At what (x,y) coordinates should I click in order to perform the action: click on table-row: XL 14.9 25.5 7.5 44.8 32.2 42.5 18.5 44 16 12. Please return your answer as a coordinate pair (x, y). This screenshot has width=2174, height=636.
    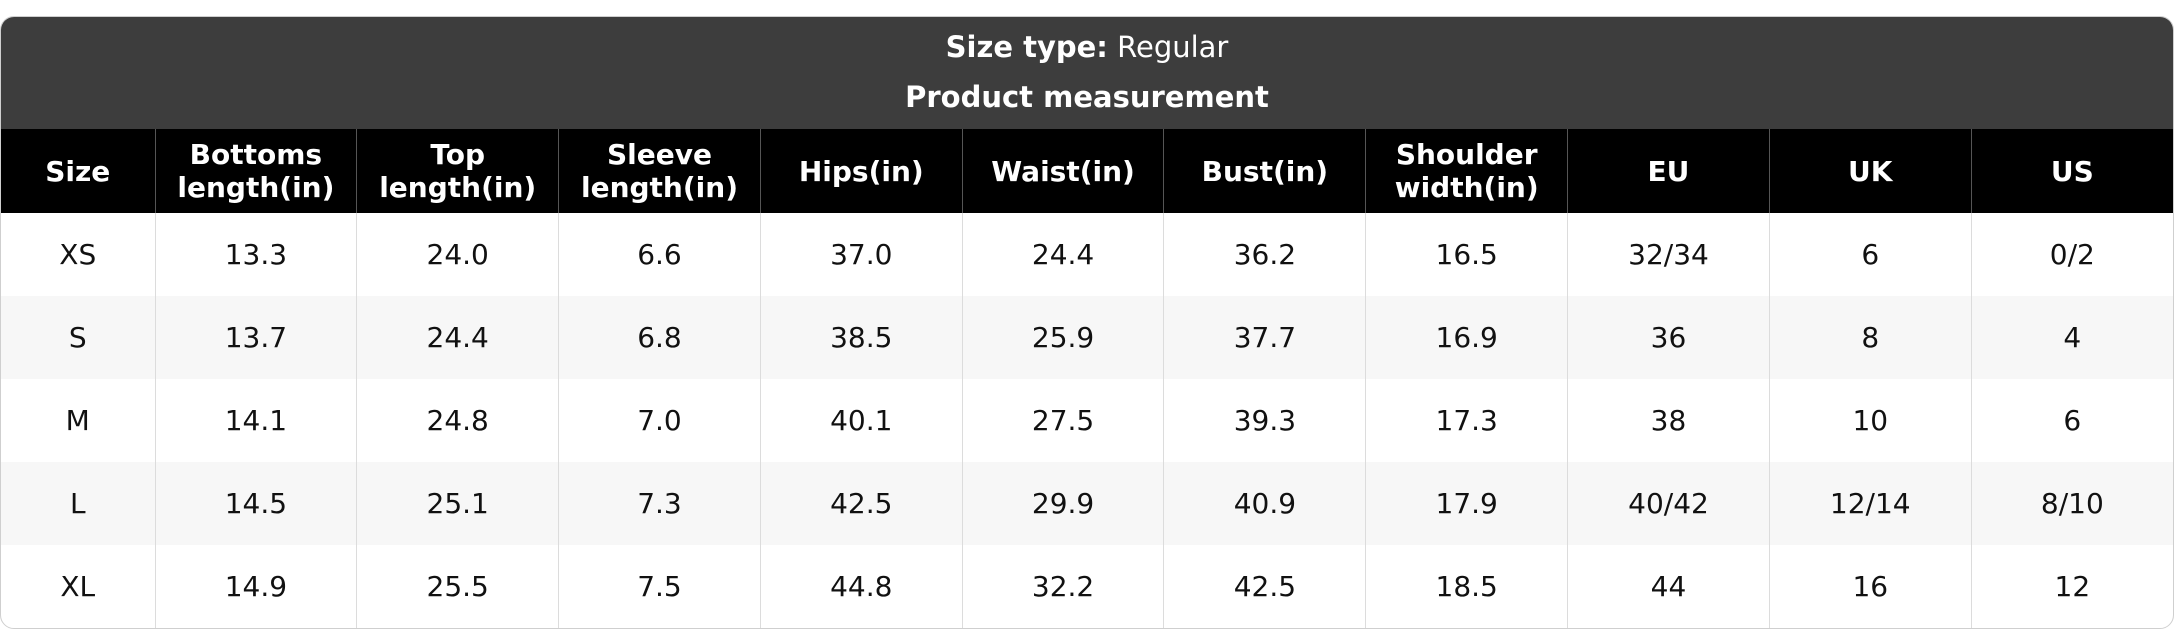
    Looking at the image, I should click on (1087, 586).